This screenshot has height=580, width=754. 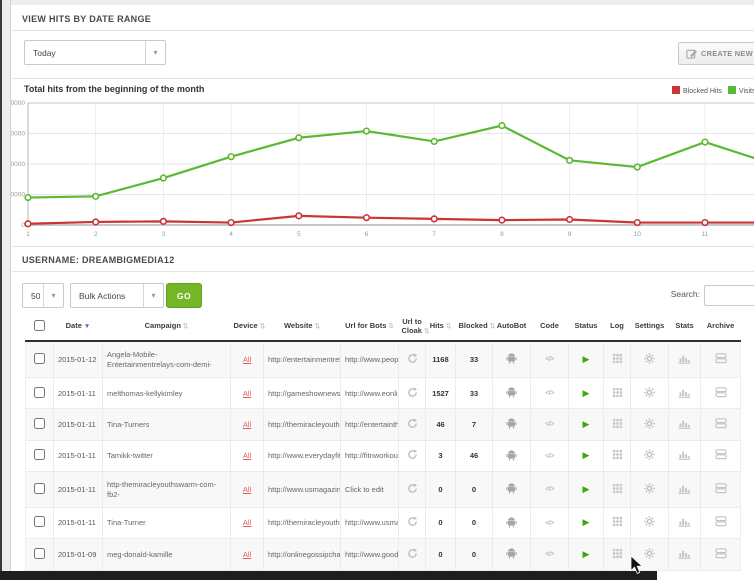 I want to click on column-header-campaign: Campaign ⇅, so click(x=166, y=328).